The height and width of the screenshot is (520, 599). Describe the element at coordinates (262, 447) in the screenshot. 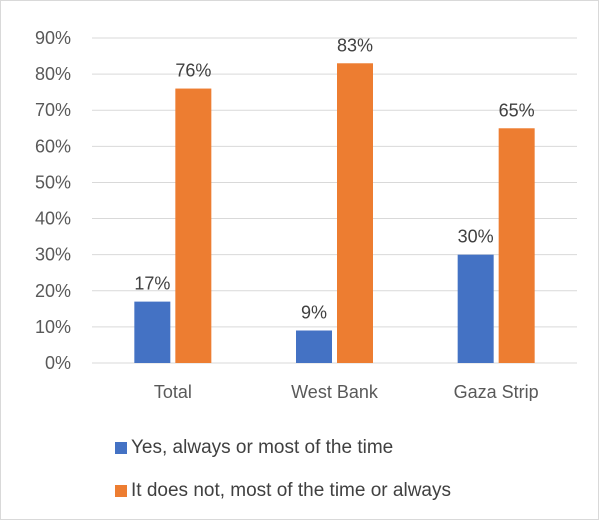

I see `legend-label-yes: Yes, always or most of the time` at that location.